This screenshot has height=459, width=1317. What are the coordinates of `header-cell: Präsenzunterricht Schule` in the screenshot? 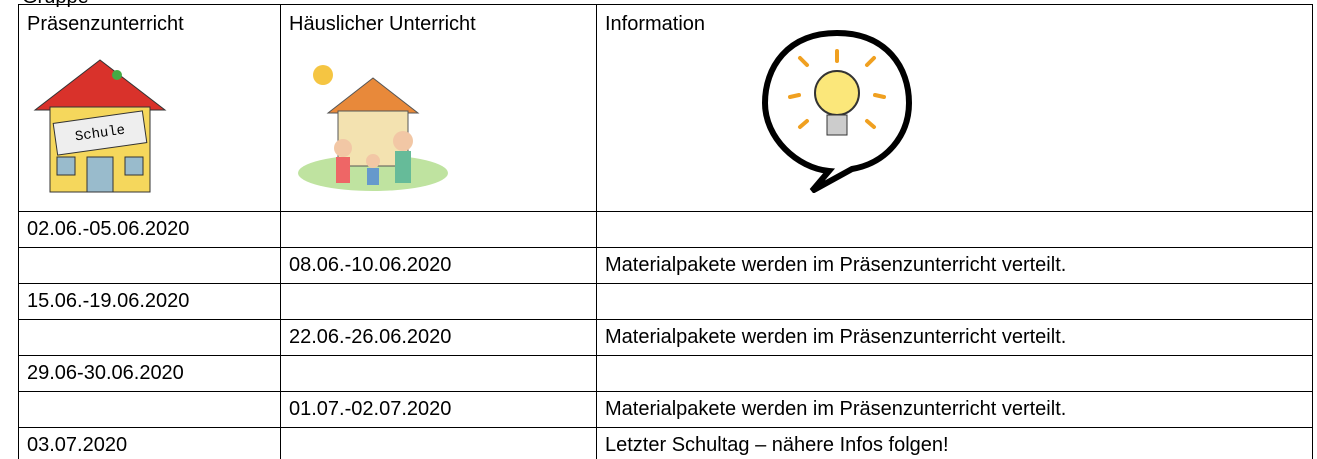 It's located at (149, 108).